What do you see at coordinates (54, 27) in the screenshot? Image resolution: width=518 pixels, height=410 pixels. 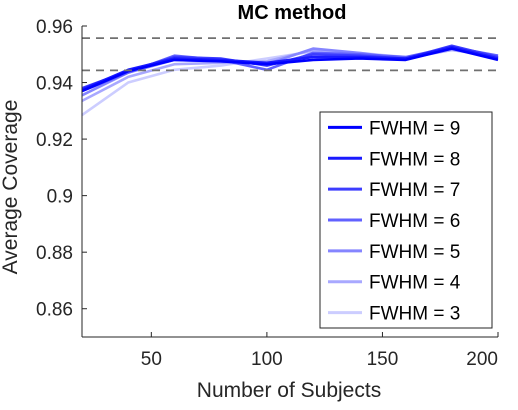 I see `y-tick-label: 0.96` at bounding box center [54, 27].